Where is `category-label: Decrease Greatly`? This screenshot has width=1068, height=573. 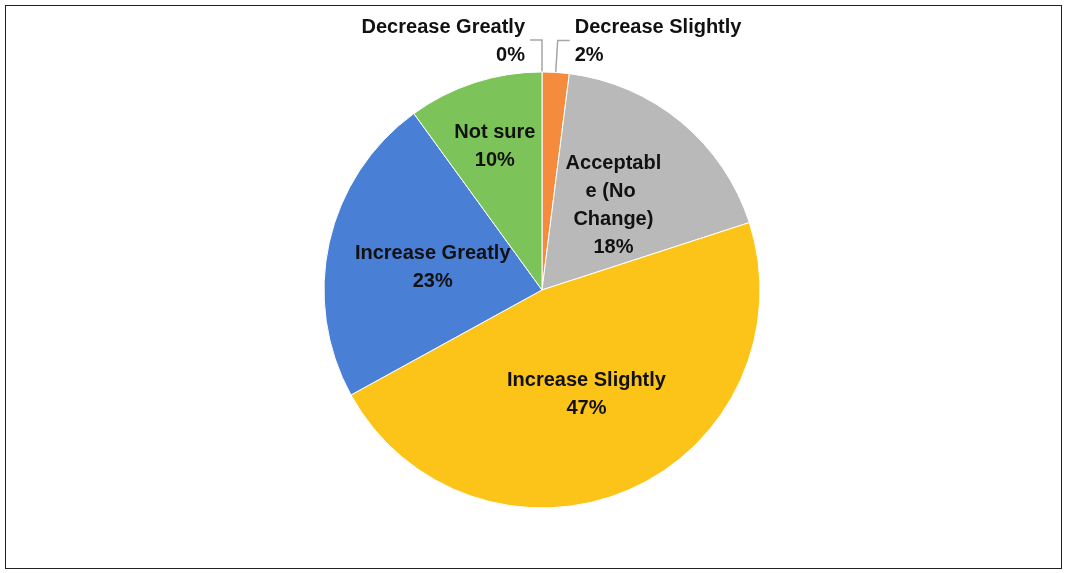 category-label: Decrease Greatly is located at coordinates (443, 25).